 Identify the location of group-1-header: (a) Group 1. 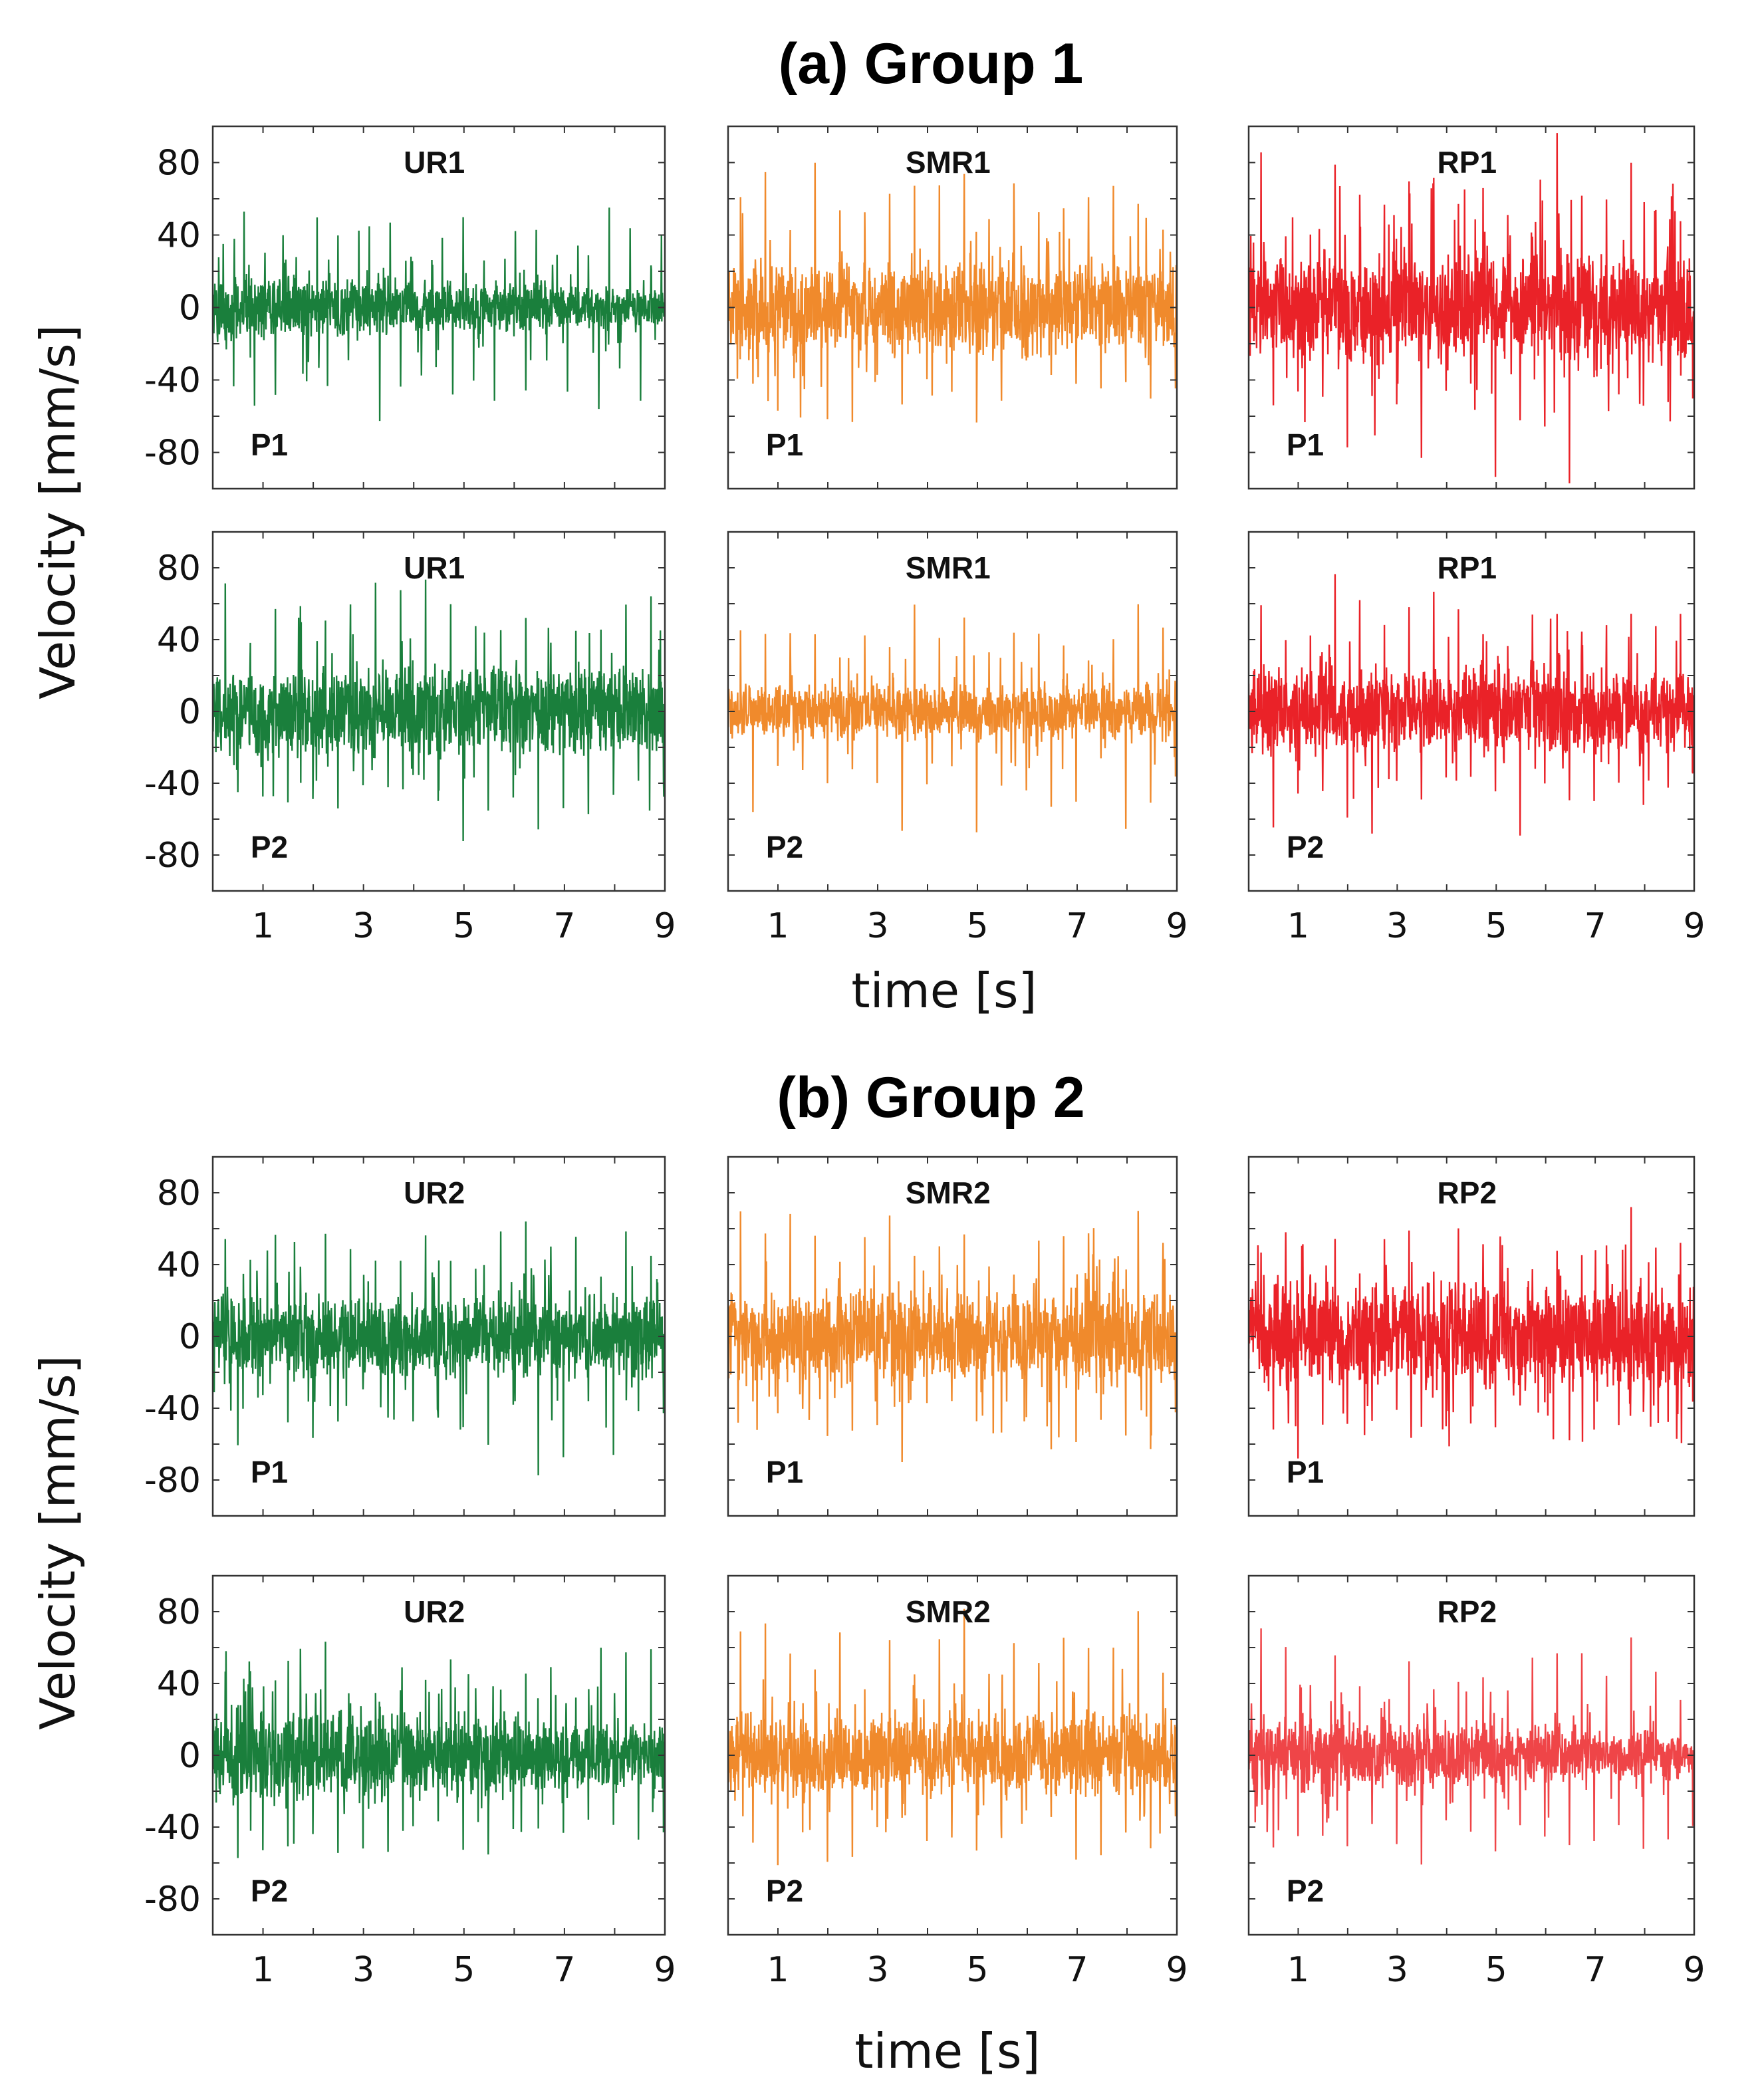
(932, 64).